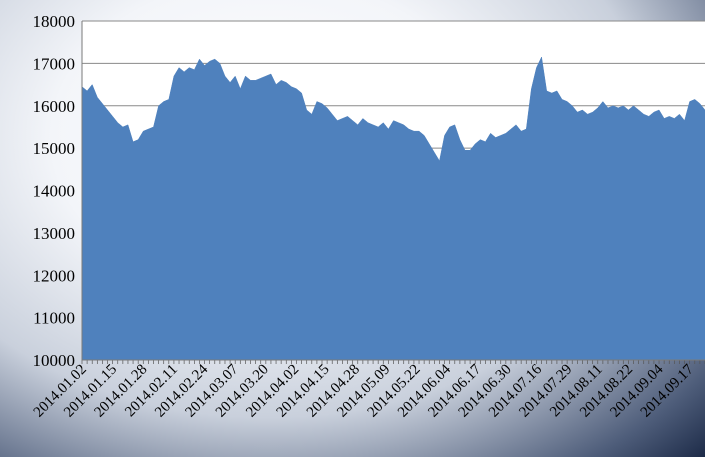  I want to click on y-tick-label: 11000, so click(54, 318).